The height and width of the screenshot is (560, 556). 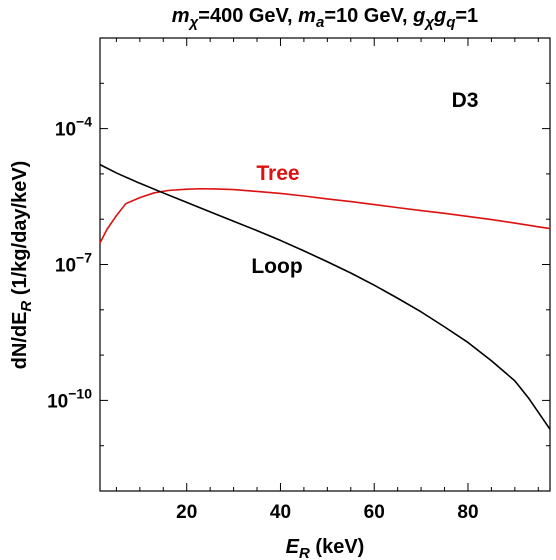 What do you see at coordinates (73, 263) in the screenshot?
I see `y-tick-label: 10⁻⁷` at bounding box center [73, 263].